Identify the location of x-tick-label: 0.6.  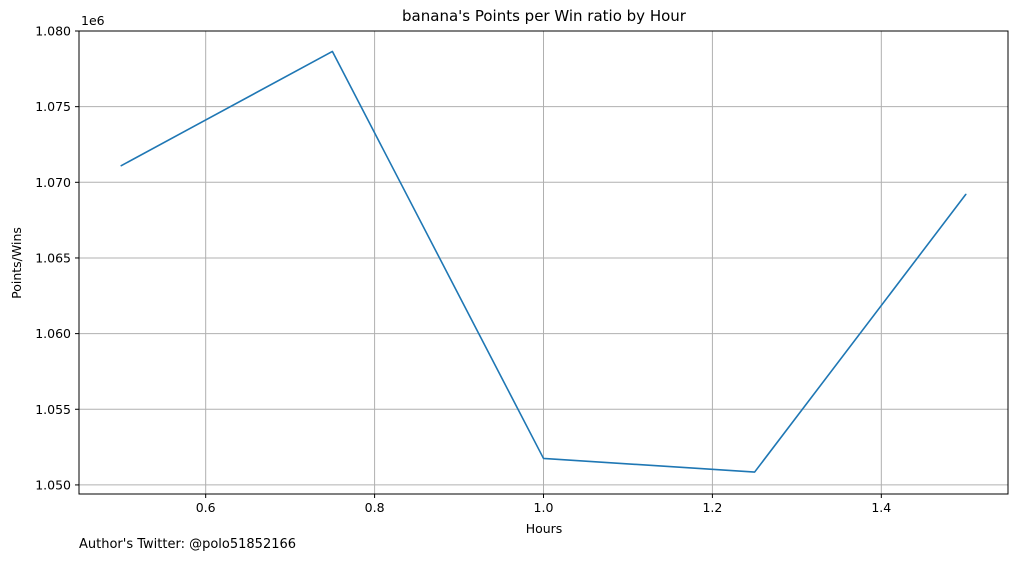
(206, 507).